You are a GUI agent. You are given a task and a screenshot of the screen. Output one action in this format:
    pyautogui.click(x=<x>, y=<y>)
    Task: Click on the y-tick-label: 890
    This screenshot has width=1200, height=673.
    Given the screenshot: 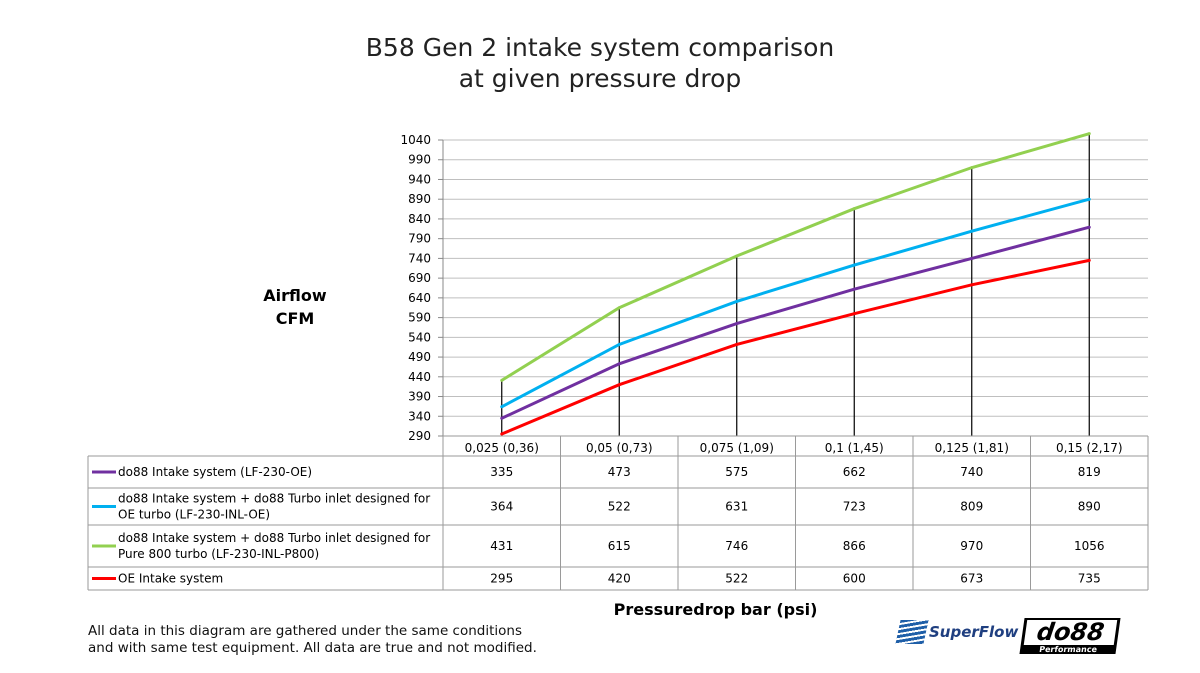 What is the action you would take?
    pyautogui.click(x=419, y=199)
    